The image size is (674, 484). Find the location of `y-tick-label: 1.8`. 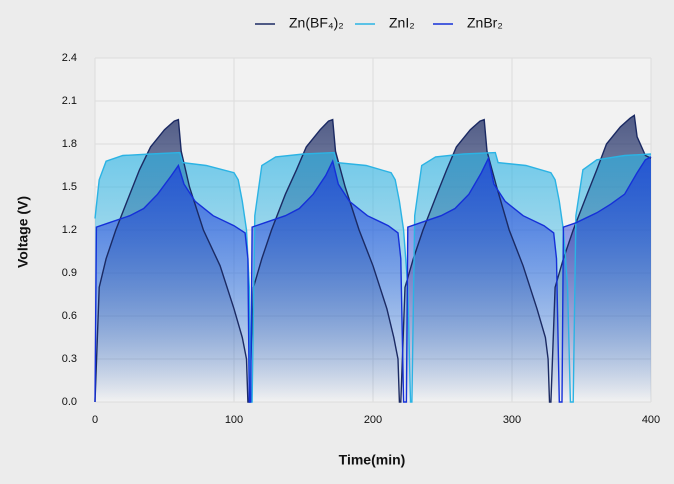

y-tick-label: 1.8 is located at coordinates (69, 144).